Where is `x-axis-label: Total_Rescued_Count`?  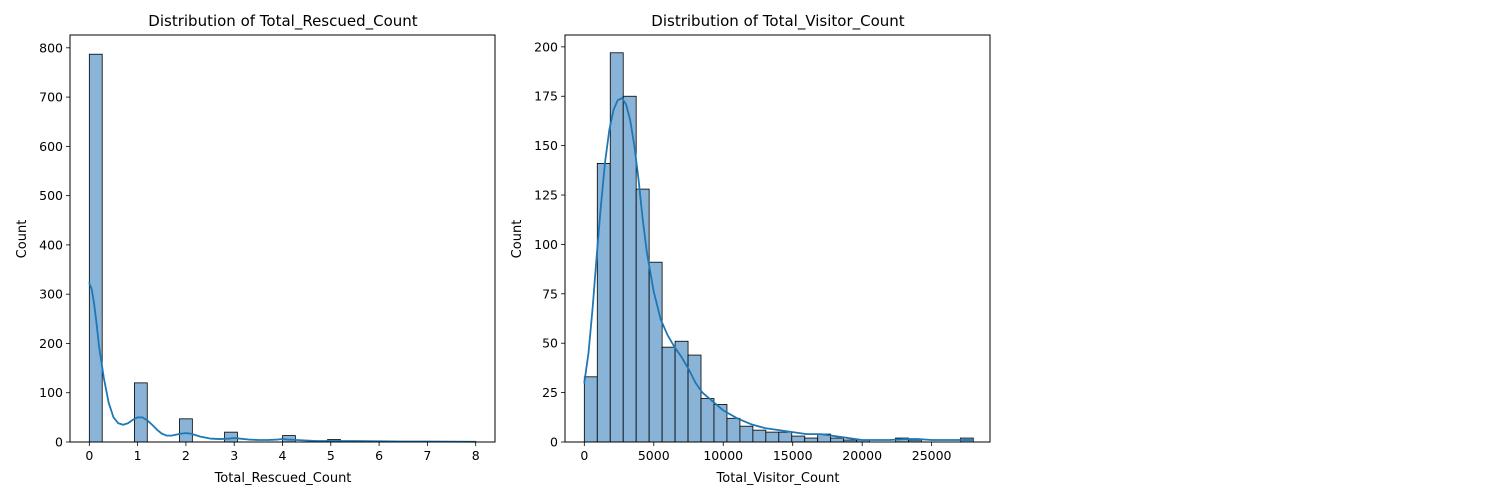
x-axis-label: Total_Rescued_Count is located at coordinates (283, 478).